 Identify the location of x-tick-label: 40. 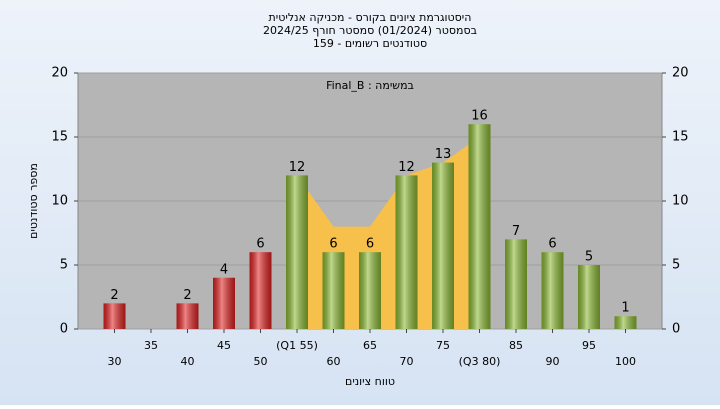
(188, 361).